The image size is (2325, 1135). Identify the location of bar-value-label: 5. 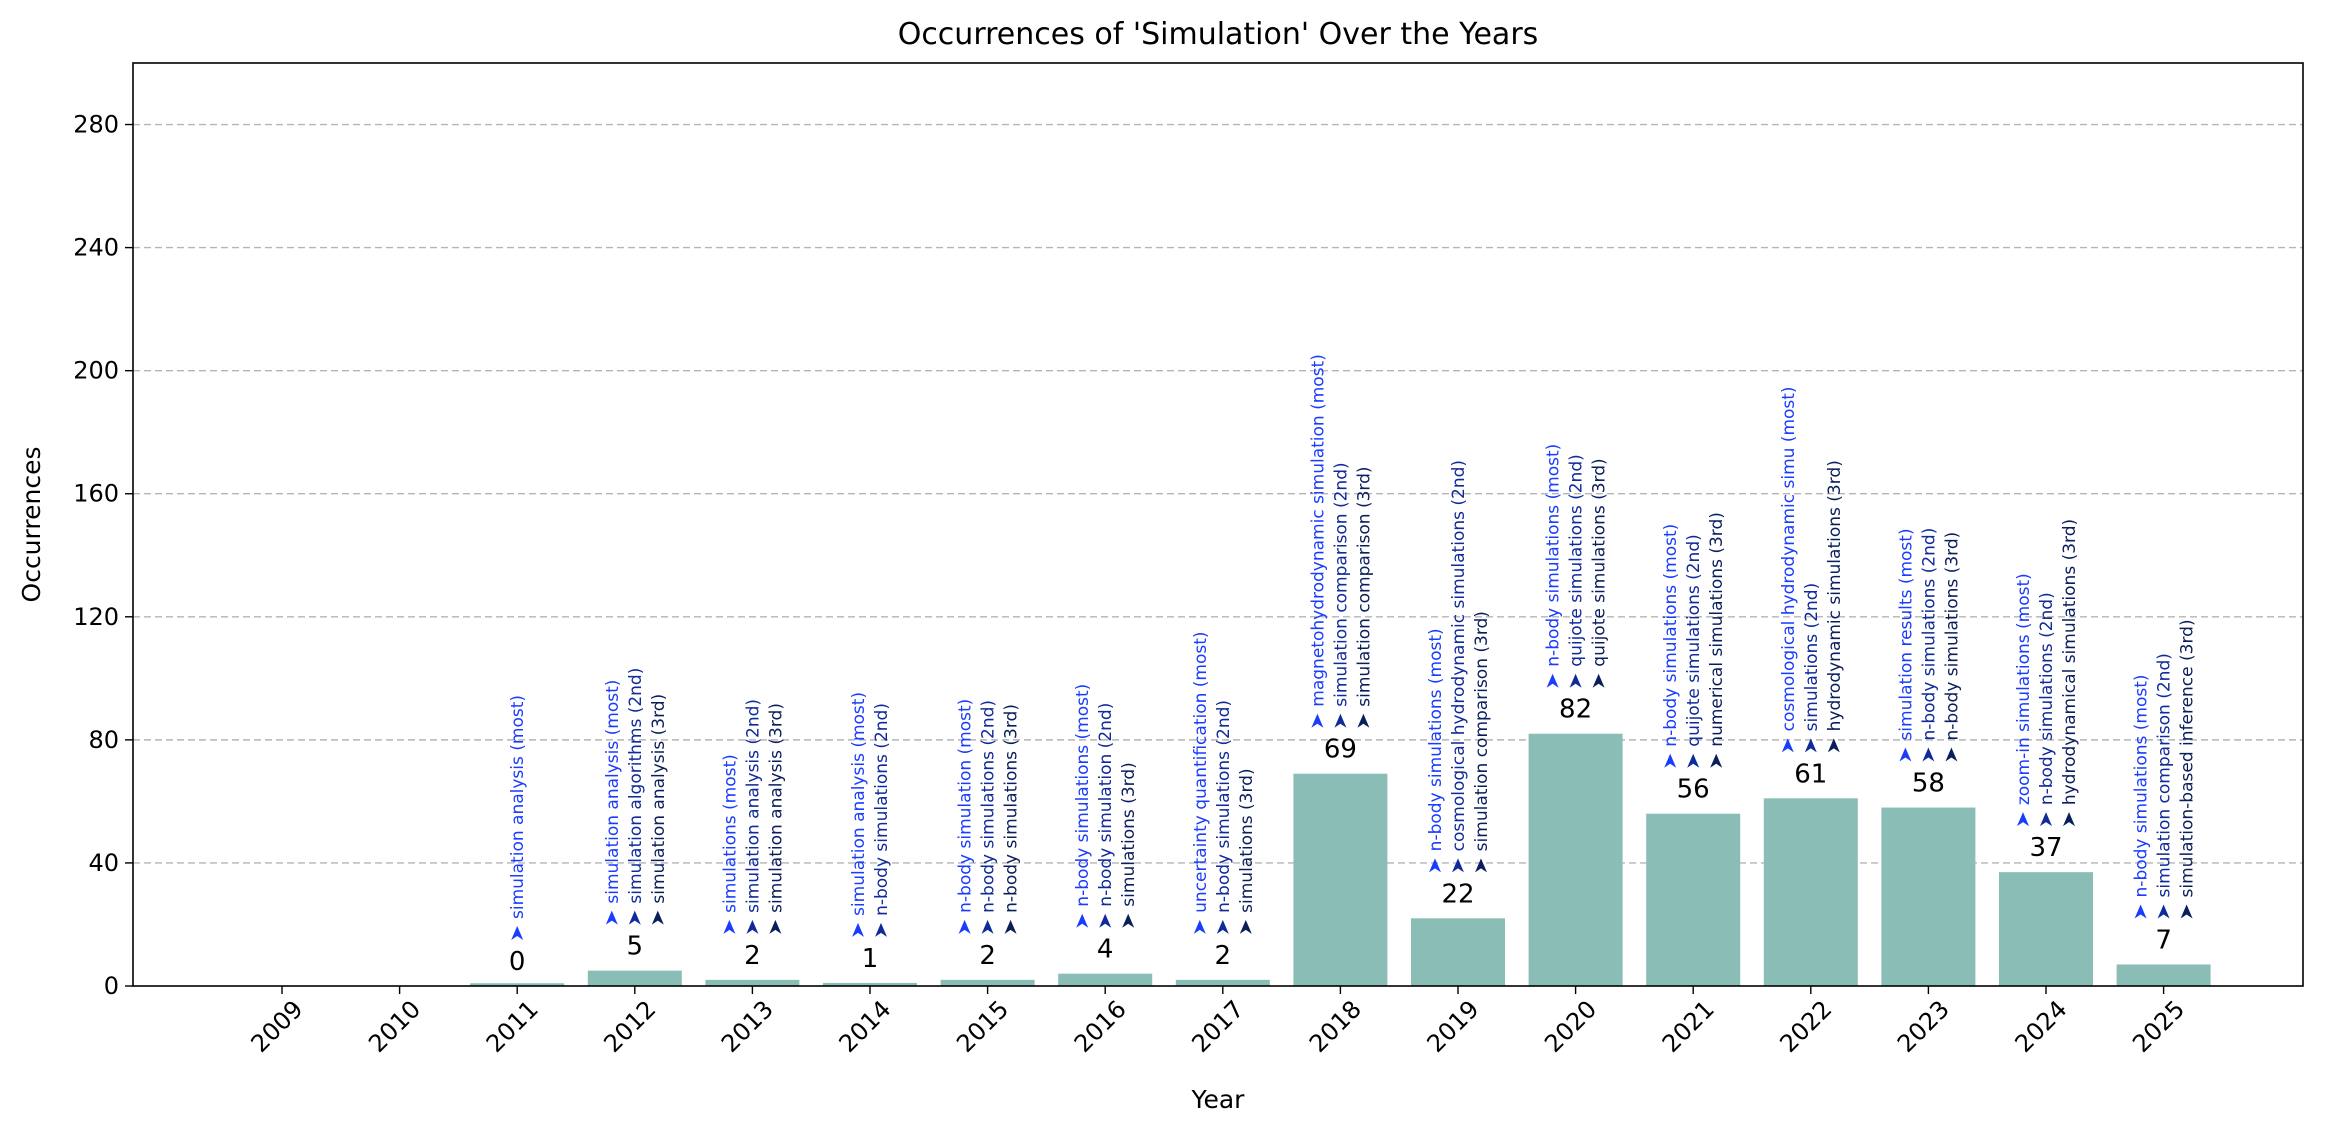
(635, 947).